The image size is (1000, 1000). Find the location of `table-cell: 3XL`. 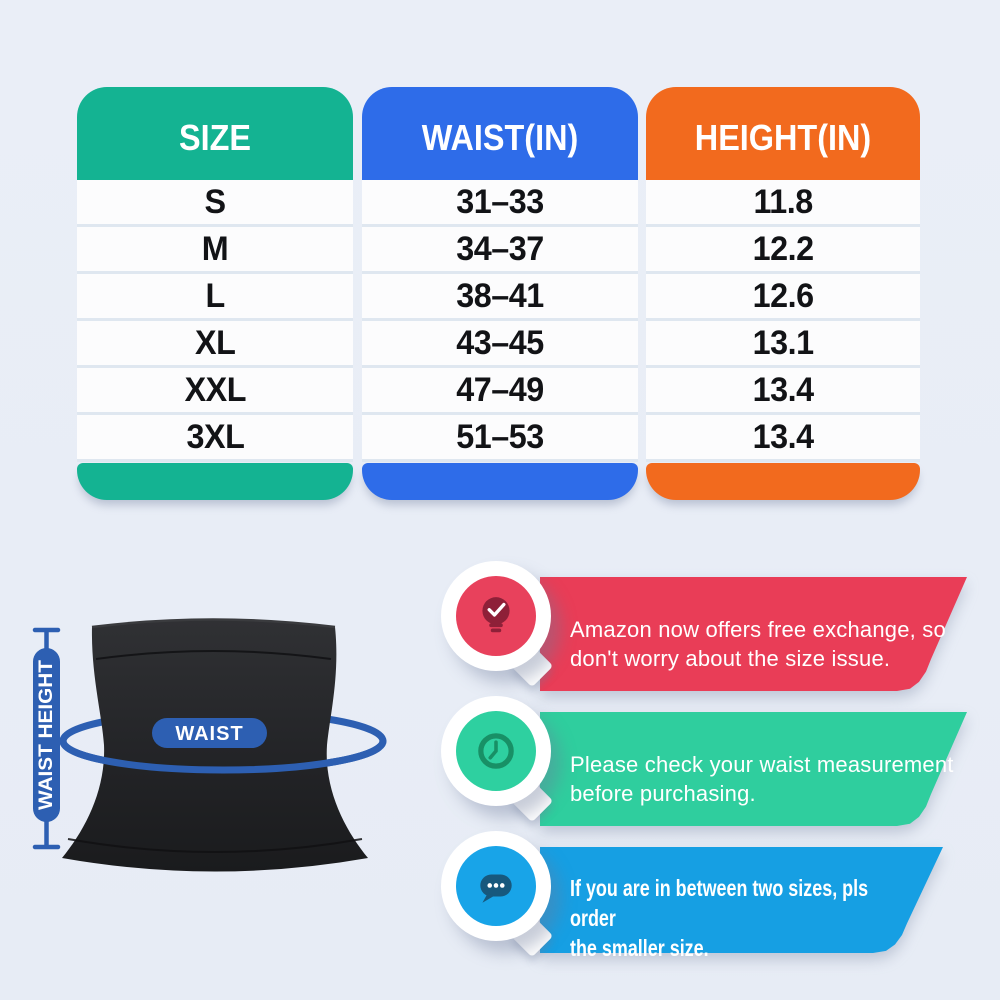

table-cell: 3XL is located at coordinates (215, 438).